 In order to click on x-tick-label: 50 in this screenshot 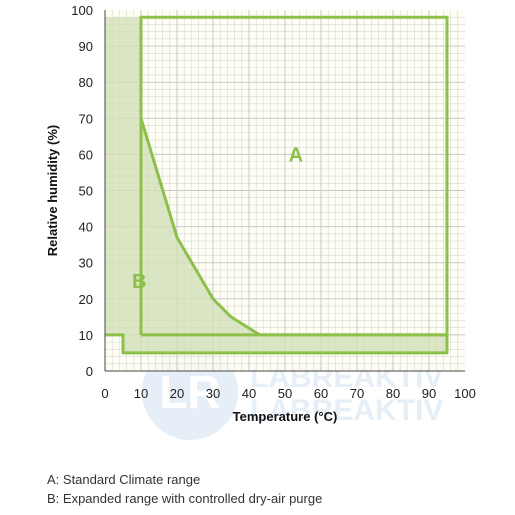, I will do `click(285, 393)`.